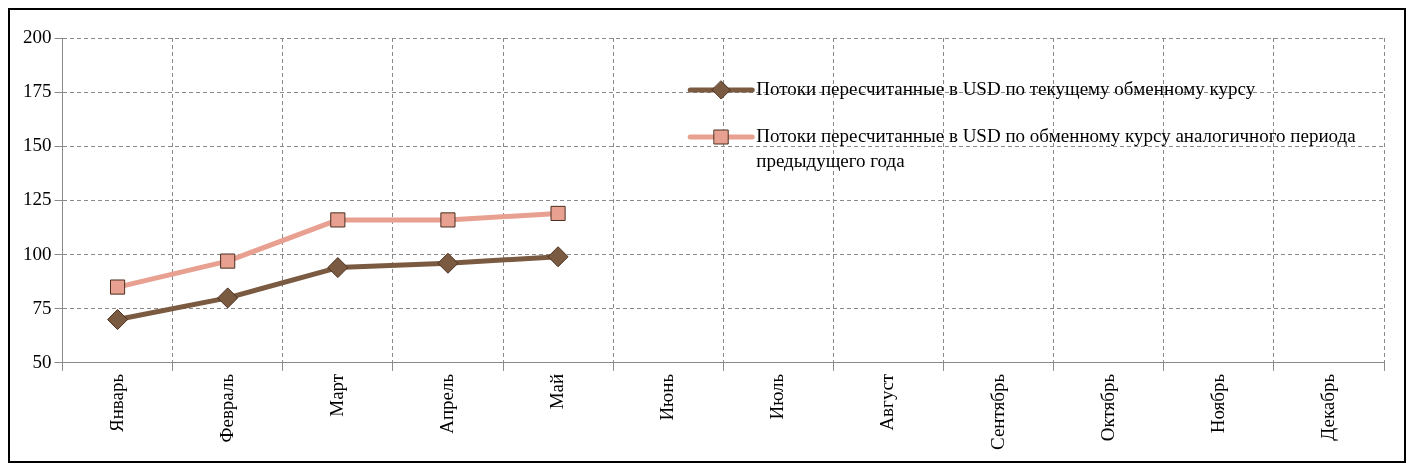  What do you see at coordinates (37, 36) in the screenshot?
I see `y-tick-label: 200` at bounding box center [37, 36].